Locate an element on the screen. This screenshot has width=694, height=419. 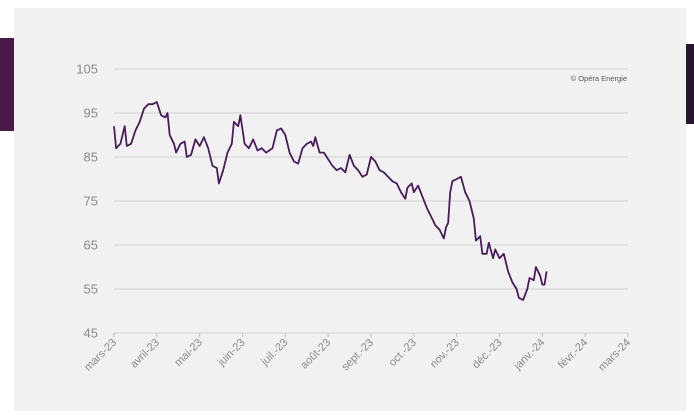
x-tick-label: sept.-23 is located at coordinates (358, 355).